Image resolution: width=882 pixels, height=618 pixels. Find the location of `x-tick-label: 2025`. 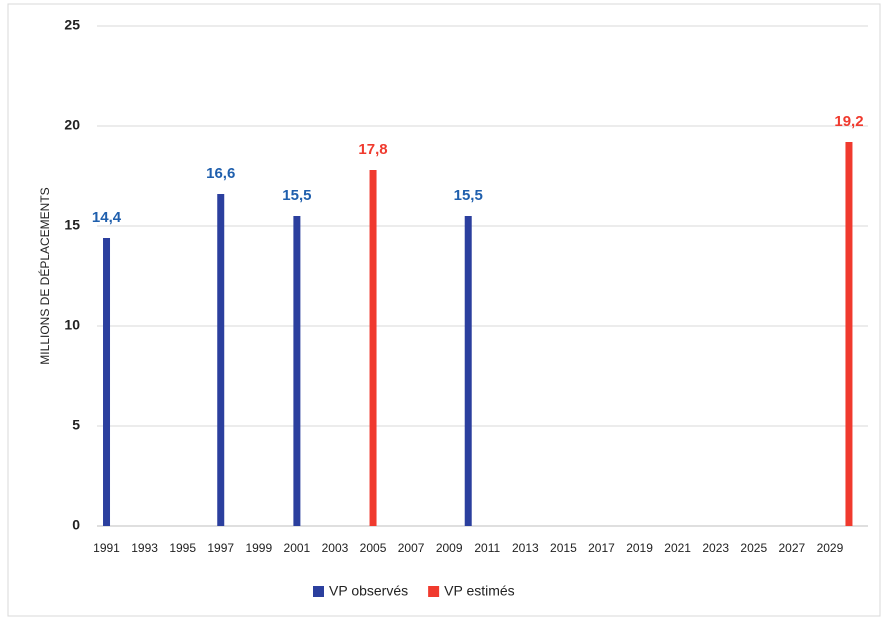

x-tick-label: 2025 is located at coordinates (753, 548).